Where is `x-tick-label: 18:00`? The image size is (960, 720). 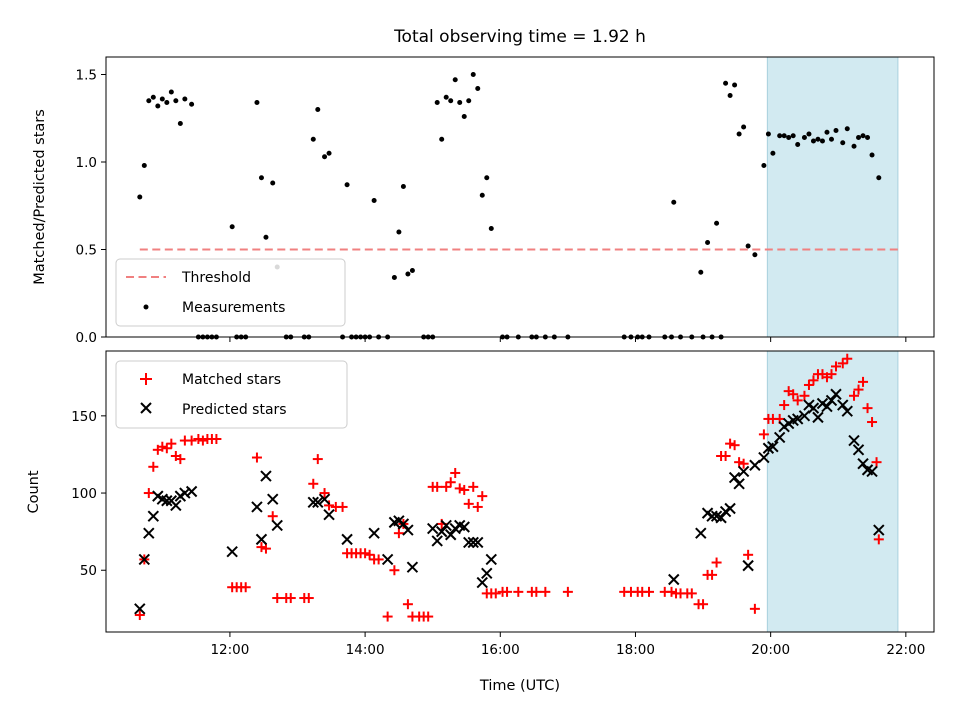 x-tick-label: 18:00 is located at coordinates (635, 650).